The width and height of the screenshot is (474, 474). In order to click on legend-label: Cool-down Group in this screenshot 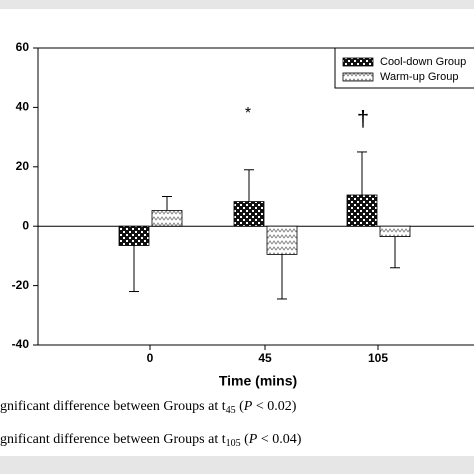, I will do `click(423, 62)`.